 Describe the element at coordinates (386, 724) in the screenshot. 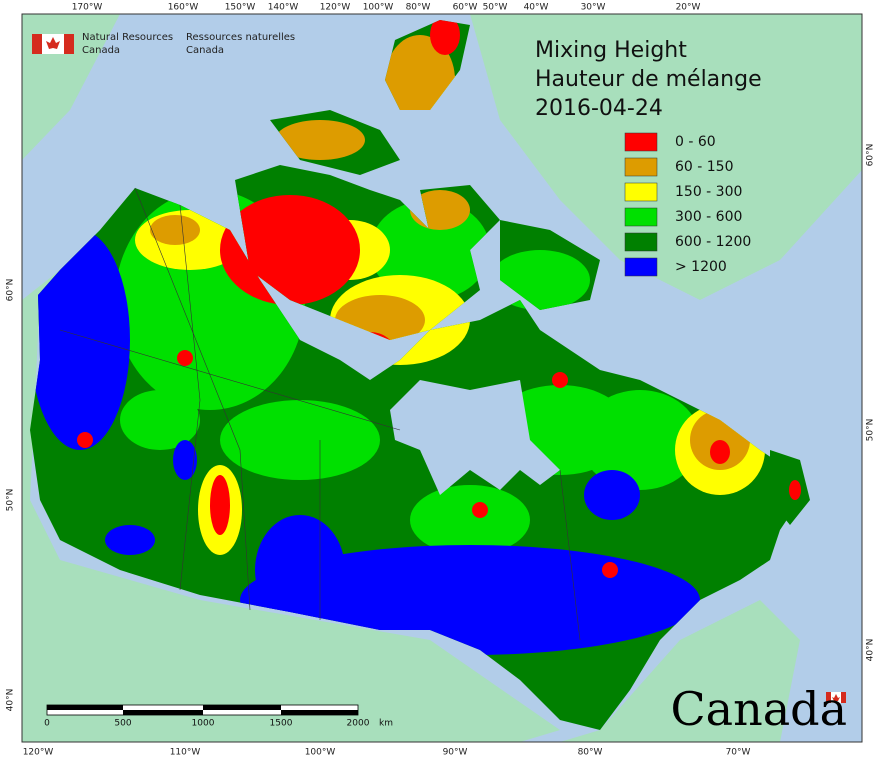

I see `scale-unit: km` at that location.